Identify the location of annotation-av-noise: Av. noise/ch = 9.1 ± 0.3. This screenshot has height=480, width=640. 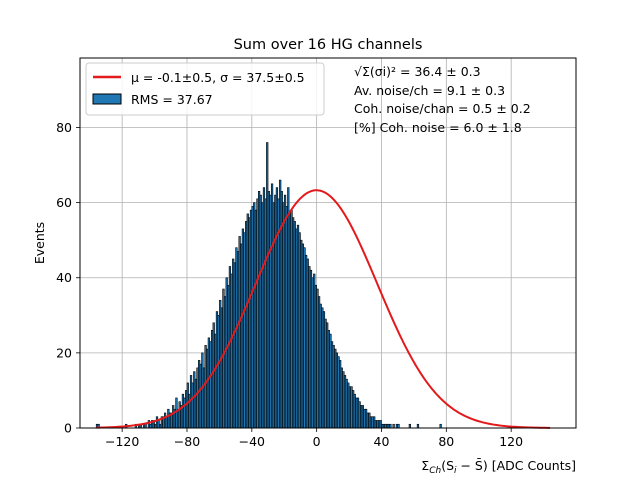
(429, 90).